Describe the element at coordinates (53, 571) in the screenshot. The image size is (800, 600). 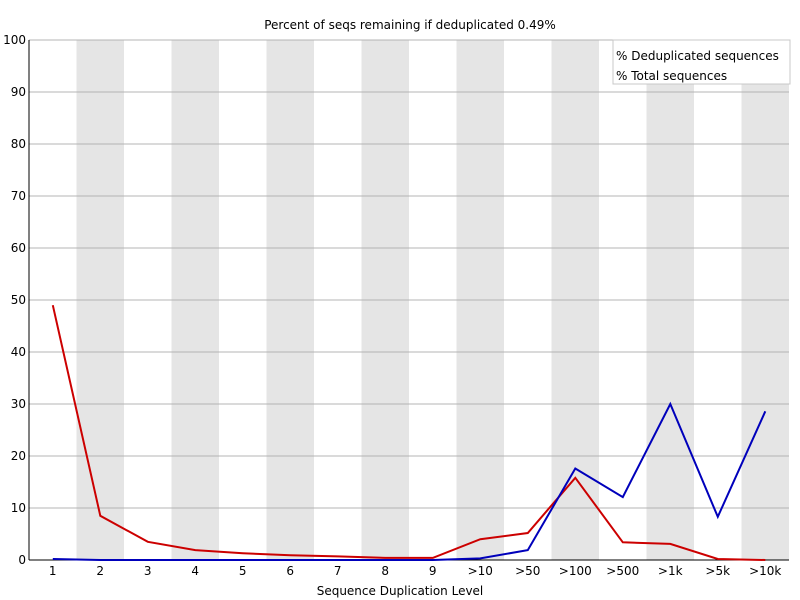
I see `x-tick-label: 1` at that location.